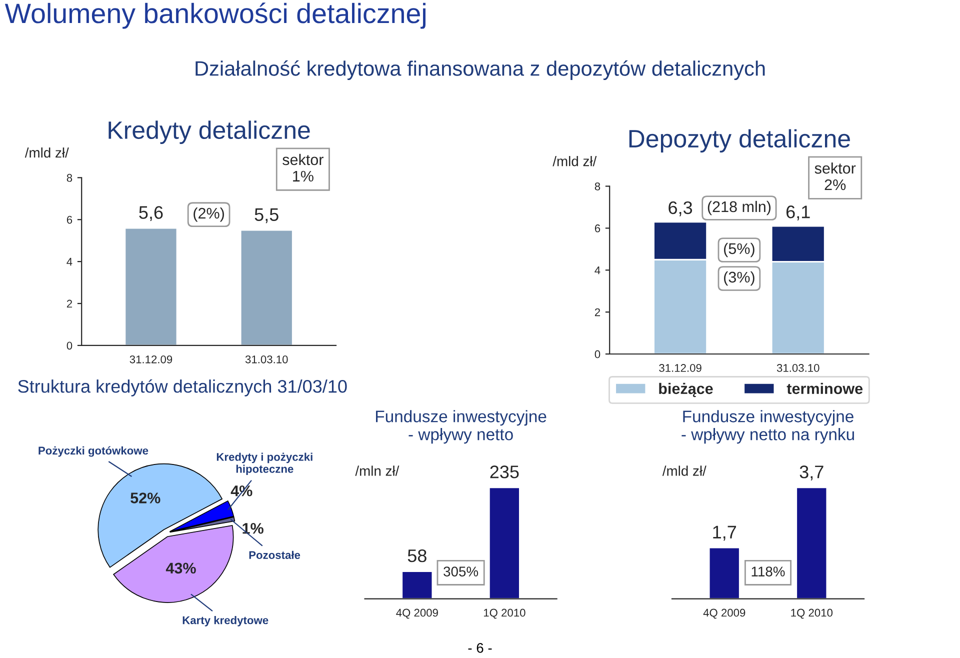 The width and height of the screenshot is (960, 658). I want to click on data-label: 52%, so click(145, 498).